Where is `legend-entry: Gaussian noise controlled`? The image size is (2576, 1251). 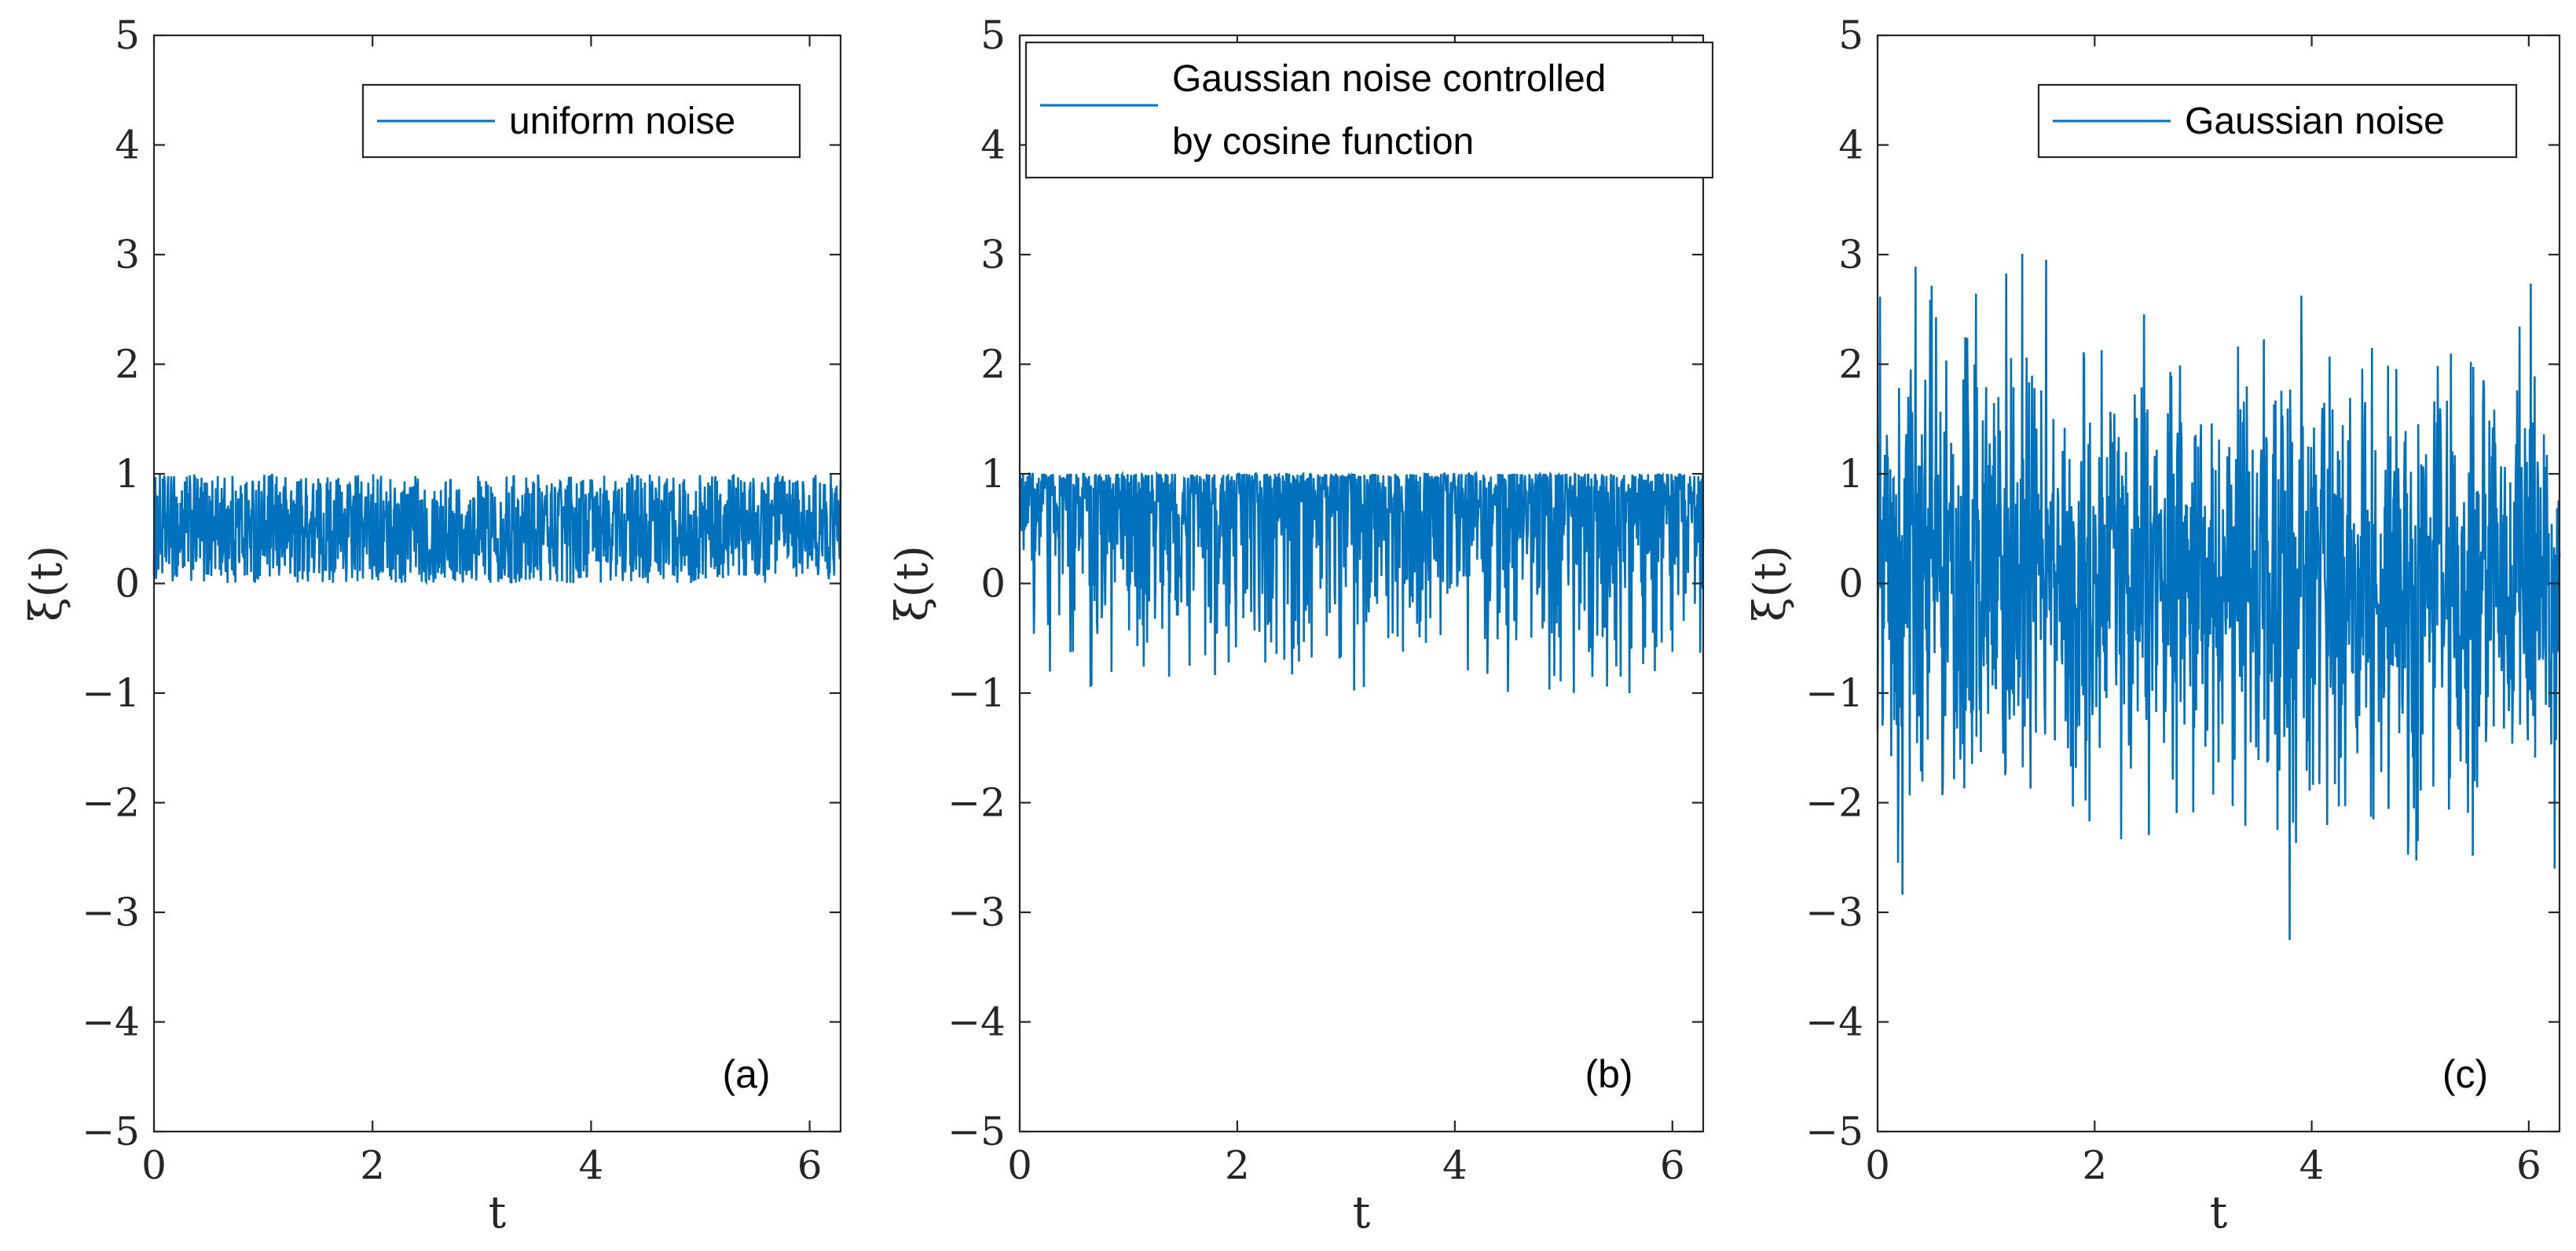
legend-entry: Gaussian noise controlled is located at coordinates (1389, 79).